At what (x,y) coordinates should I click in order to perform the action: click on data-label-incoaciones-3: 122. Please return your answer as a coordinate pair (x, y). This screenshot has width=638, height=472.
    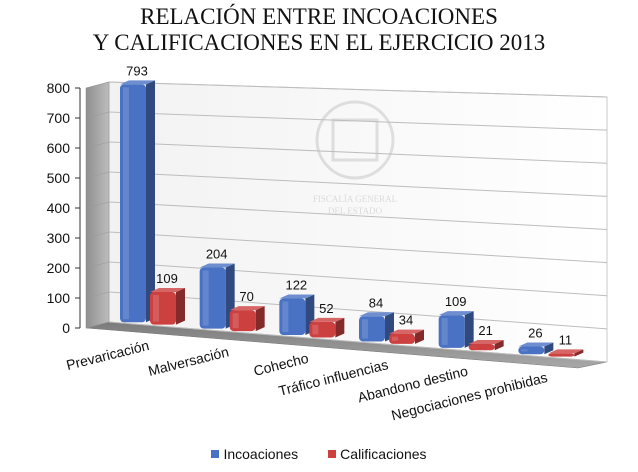
    Looking at the image, I should click on (296, 284).